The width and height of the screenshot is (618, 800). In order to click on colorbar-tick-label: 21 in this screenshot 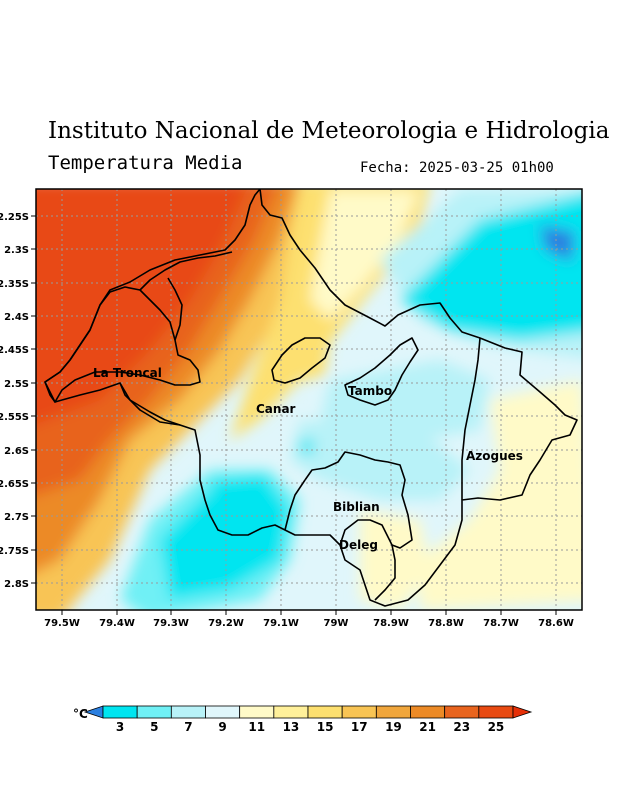, I will do `click(427, 727)`.